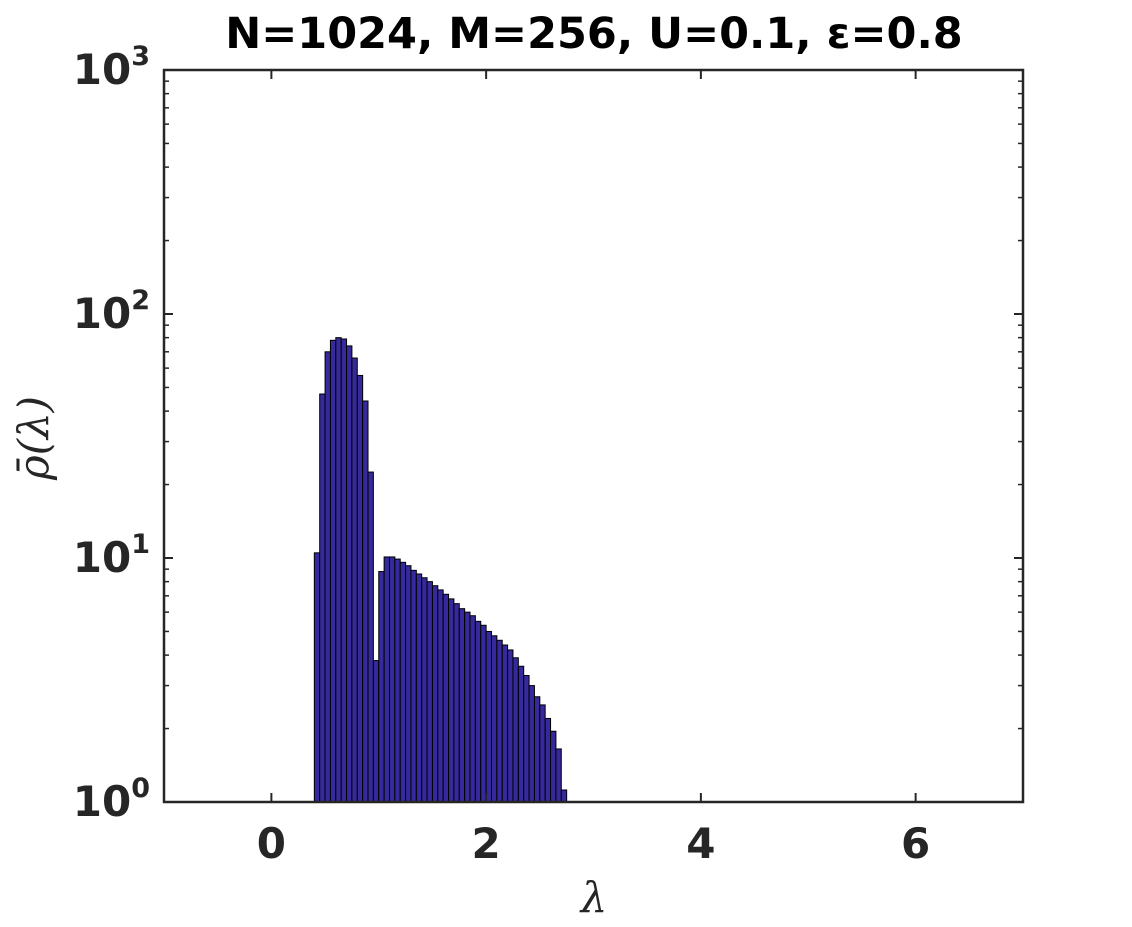 Image resolution: width=1132 pixels, height=927 pixels. Describe the element at coordinates (700, 843) in the screenshot. I see `x-tick-label: 4` at that location.